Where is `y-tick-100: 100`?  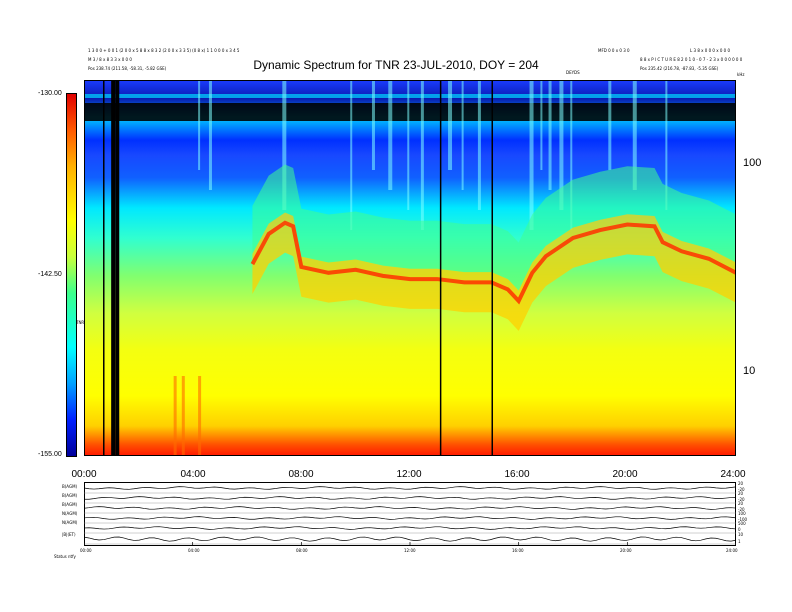
y-tick-100: 100 is located at coordinates (752, 163).